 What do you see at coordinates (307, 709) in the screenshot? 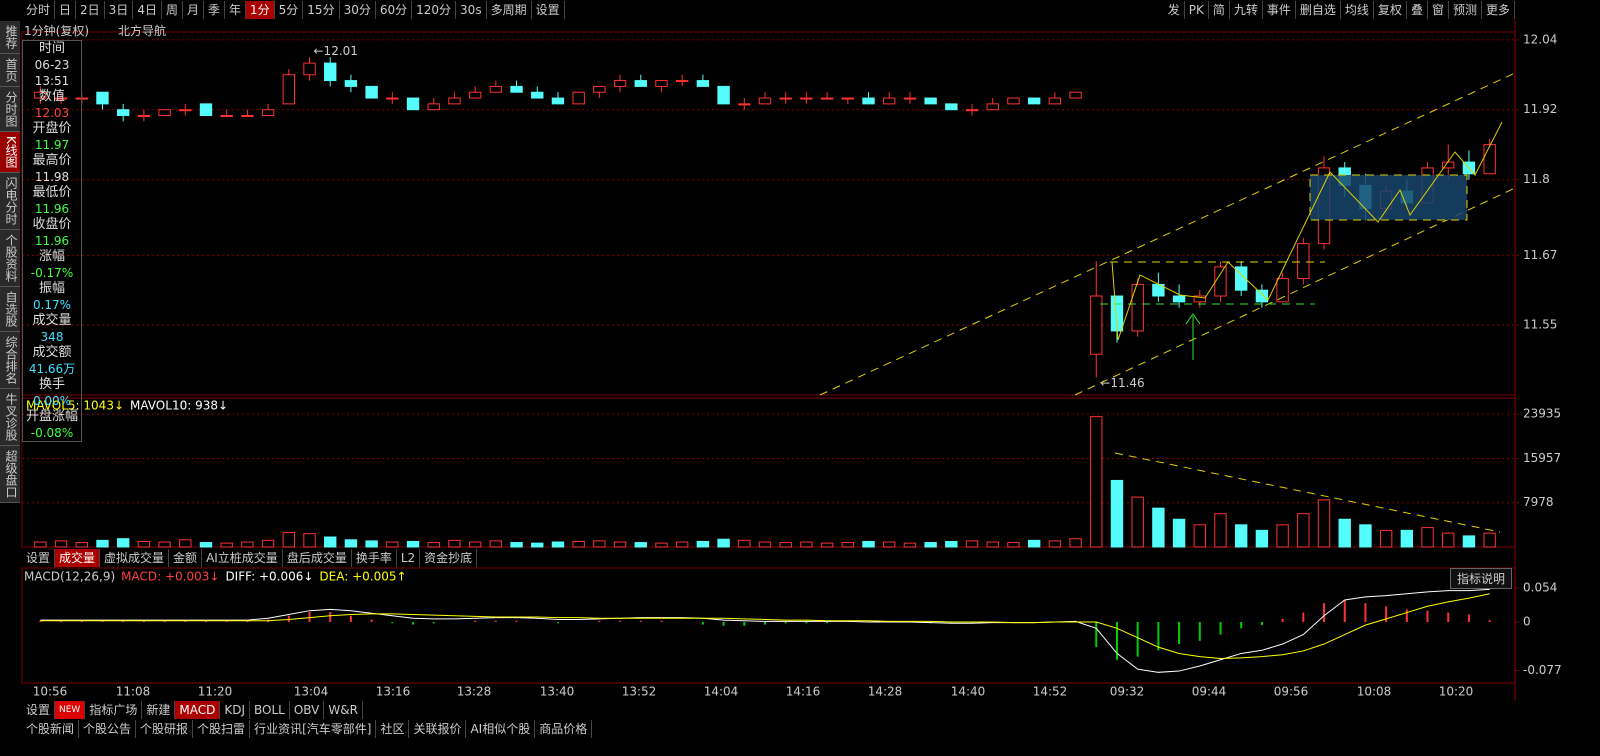
I see `indicator-tab: OBV` at bounding box center [307, 709].